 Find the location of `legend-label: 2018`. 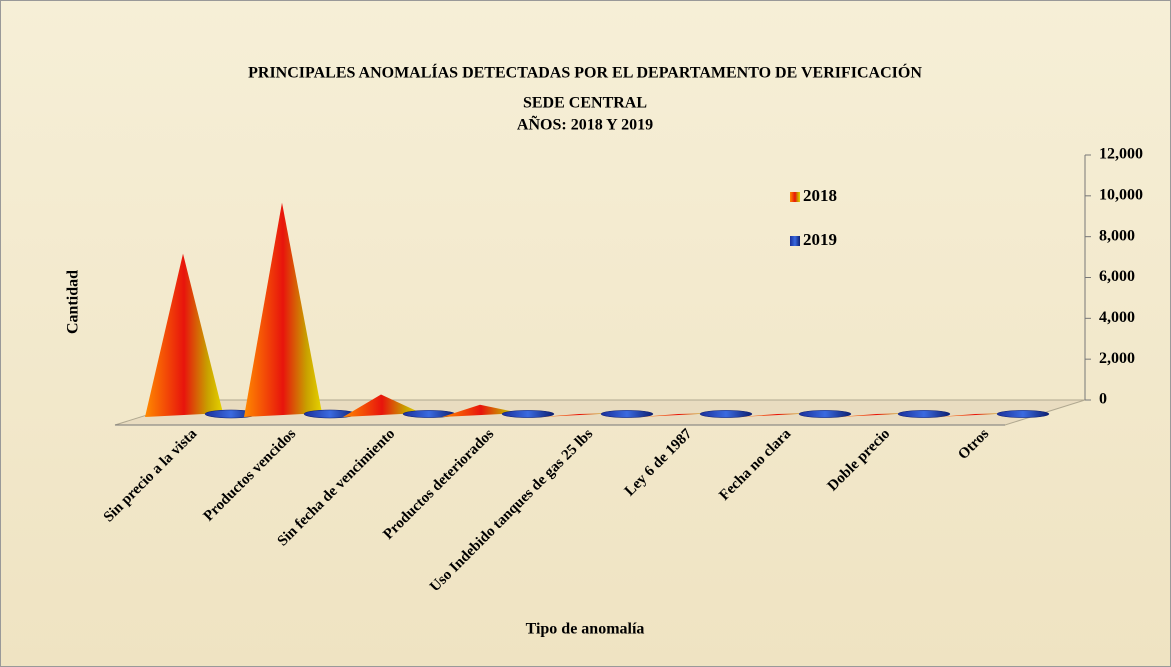

legend-label: 2018 is located at coordinates (820, 195).